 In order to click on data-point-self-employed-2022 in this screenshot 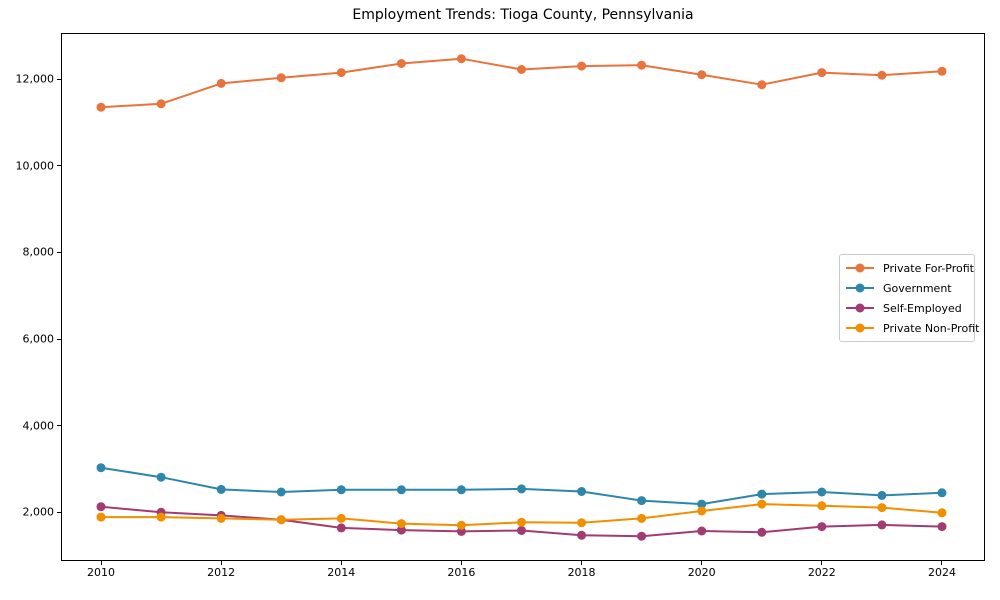, I will do `click(822, 527)`.